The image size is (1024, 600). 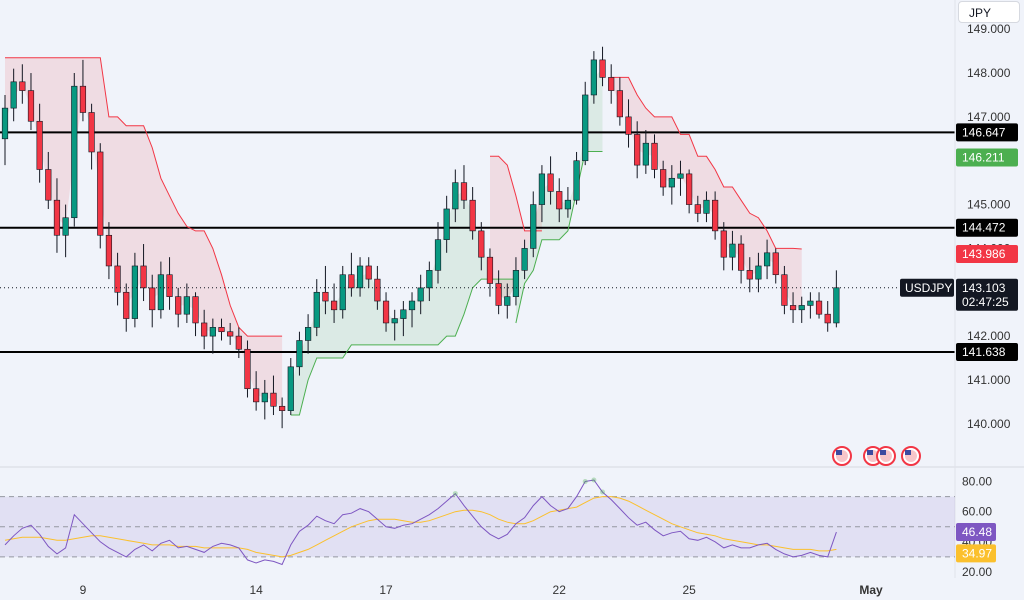 What do you see at coordinates (871, 590) in the screenshot?
I see `time-tick-label-5: May` at bounding box center [871, 590].